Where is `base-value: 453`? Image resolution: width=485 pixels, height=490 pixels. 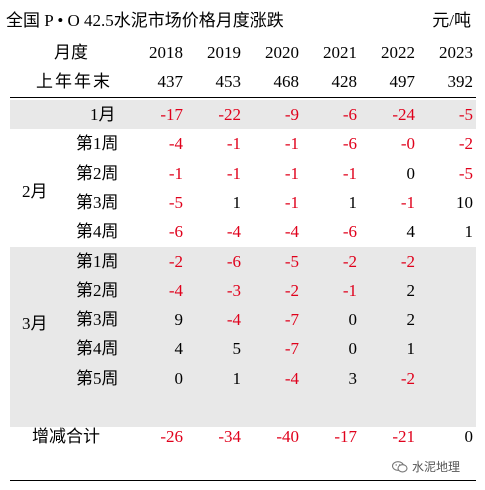
base-value: 453 is located at coordinates (228, 81).